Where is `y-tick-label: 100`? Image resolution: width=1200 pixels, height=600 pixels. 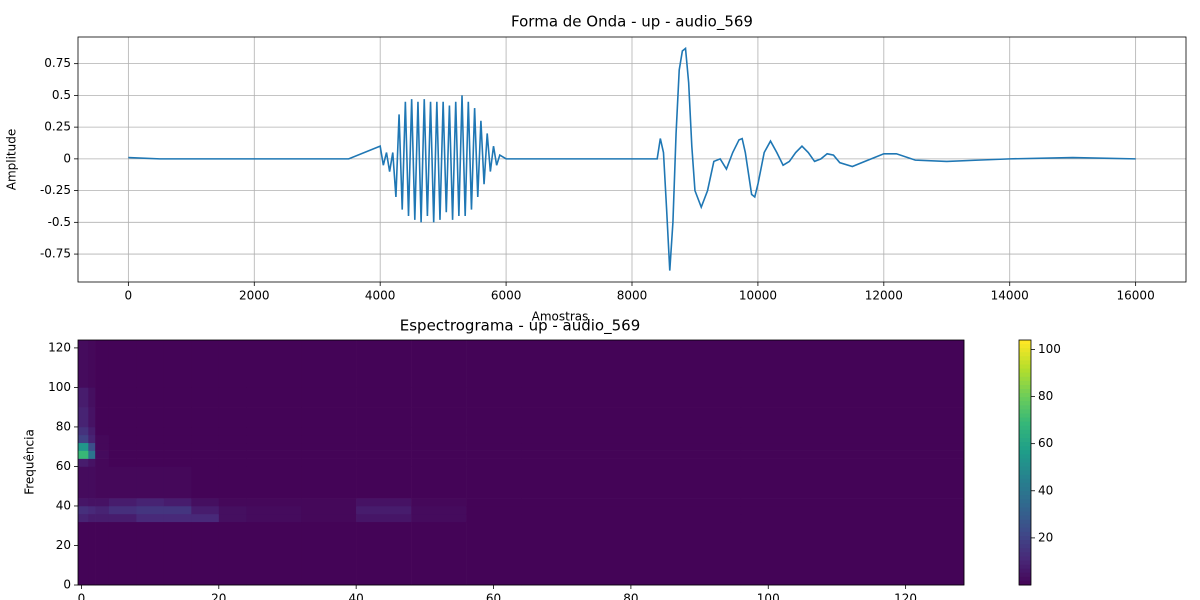 y-tick-label: 100 is located at coordinates (59, 387).